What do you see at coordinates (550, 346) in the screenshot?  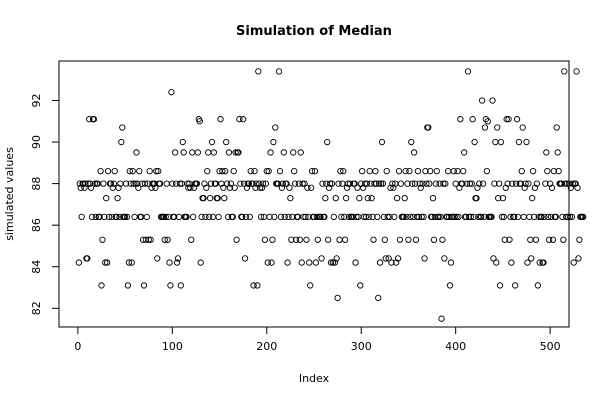 I see `x-tick-label: 500` at bounding box center [550, 346].